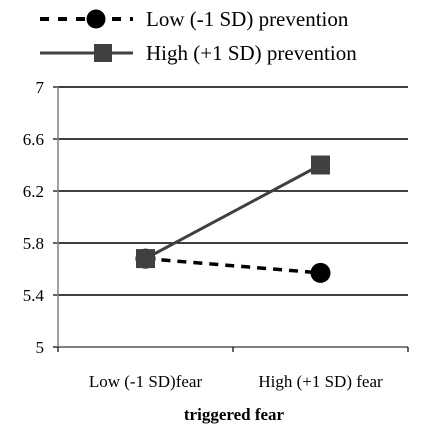 The width and height of the screenshot is (424, 433). I want to click on x-tick-label: Low (-1 SD)fear, so click(146, 381).